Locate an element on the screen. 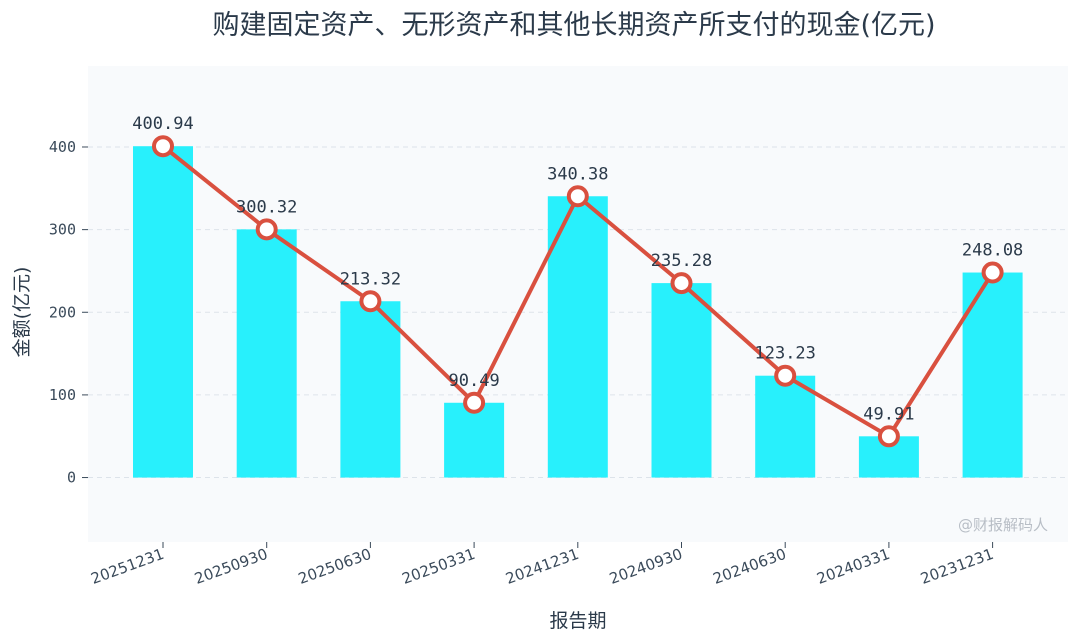 The width and height of the screenshot is (1080, 642). x-tick-label: 20251231 is located at coordinates (127, 566).